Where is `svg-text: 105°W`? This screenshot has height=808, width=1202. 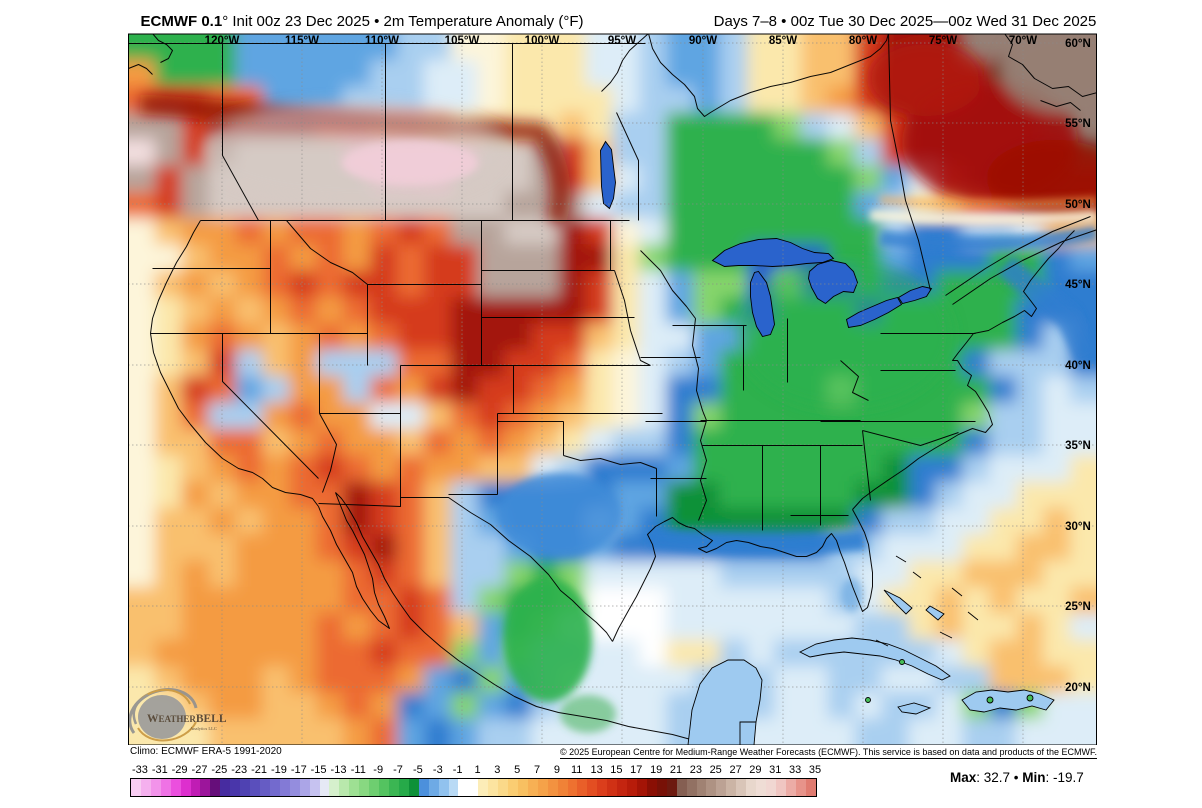
svg-text: 105°W is located at coordinates (462, 41).